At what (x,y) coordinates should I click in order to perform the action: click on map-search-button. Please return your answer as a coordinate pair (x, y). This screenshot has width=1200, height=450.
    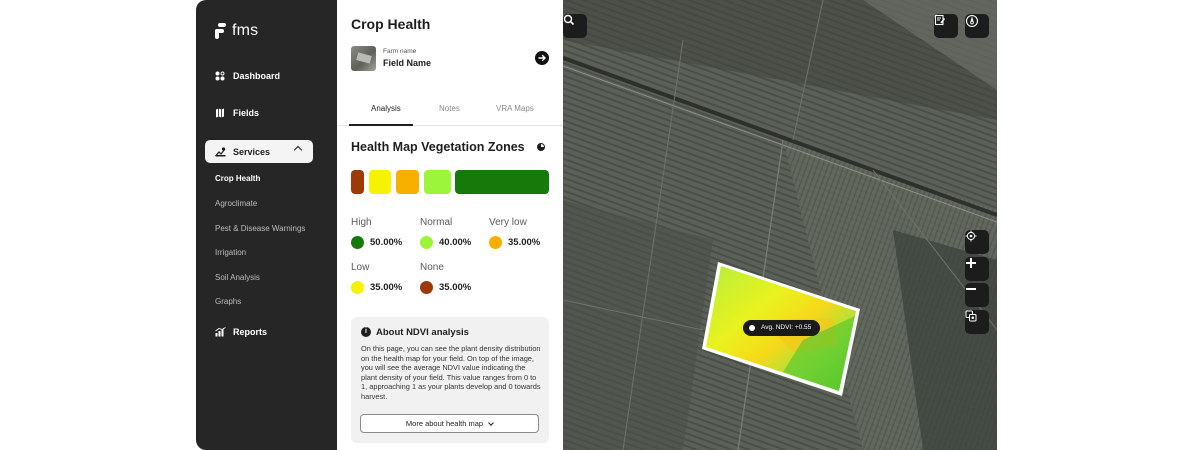
    Looking at the image, I should click on (575, 26).